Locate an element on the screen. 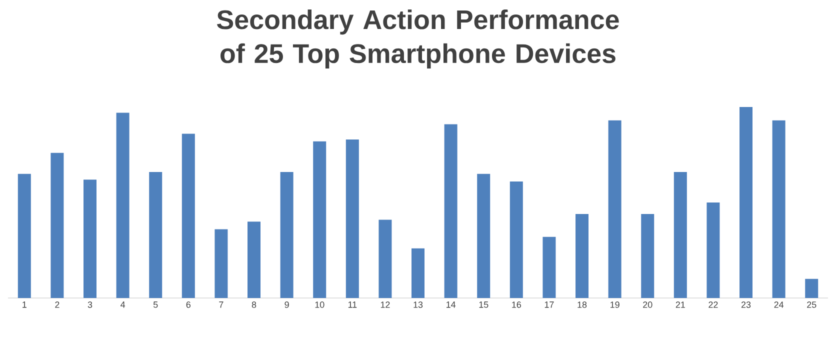 This screenshot has width=836, height=345. x-tick-label: 17 is located at coordinates (549, 305).